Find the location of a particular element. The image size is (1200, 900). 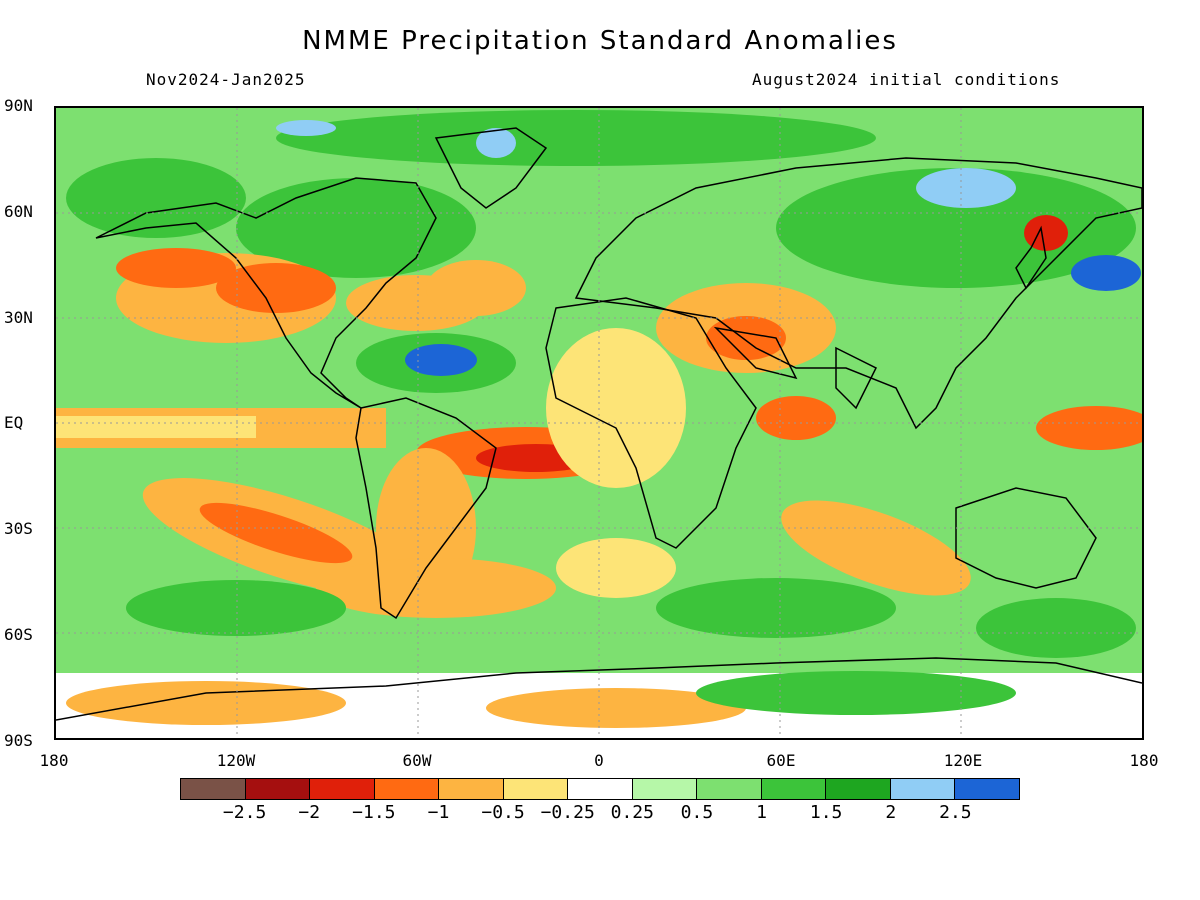

colorbar-label: 0.5 is located at coordinates (697, 812).